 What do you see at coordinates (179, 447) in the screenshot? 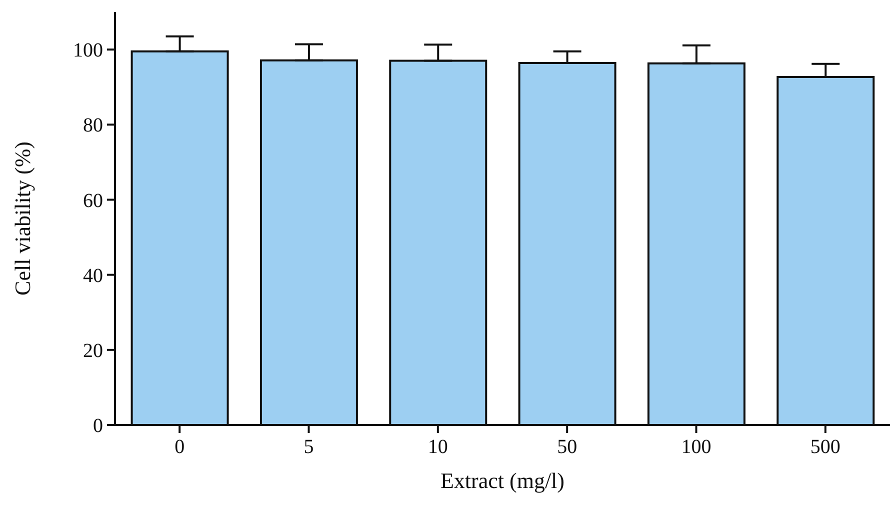
I see `x-tick-label: 0` at bounding box center [179, 447].